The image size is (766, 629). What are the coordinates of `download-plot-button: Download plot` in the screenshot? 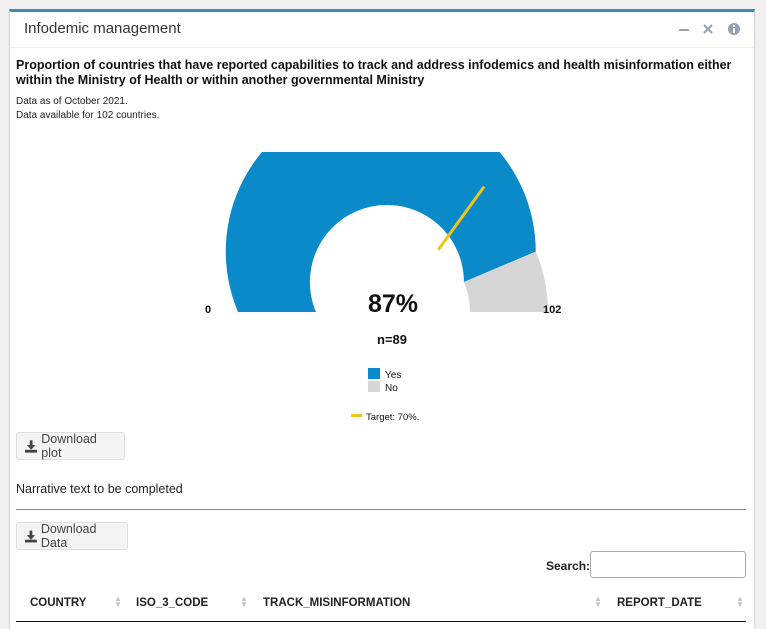 It's located at (70, 446).